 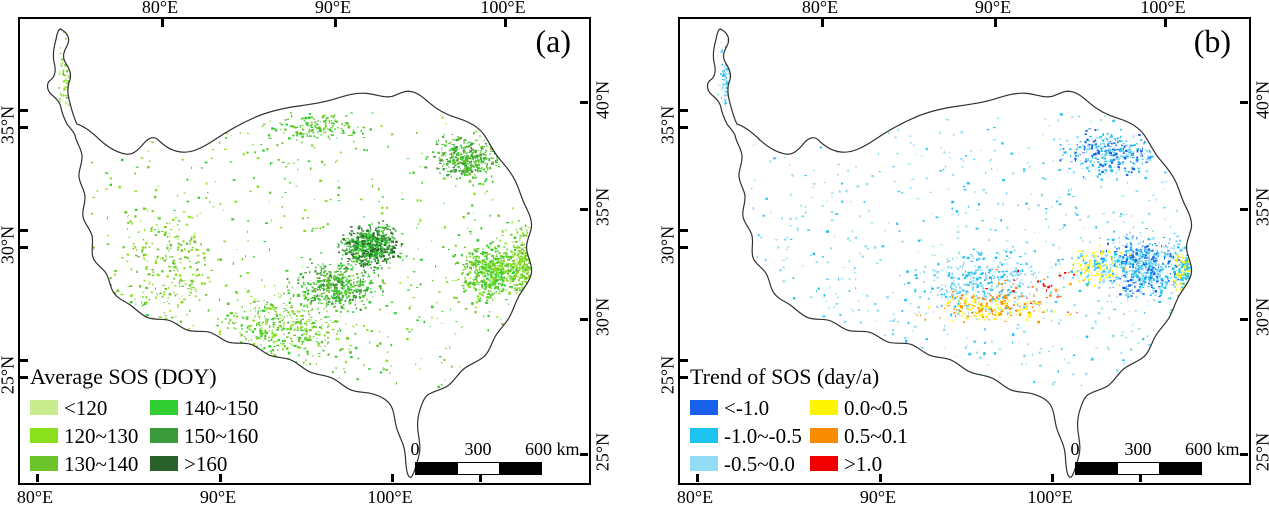 What do you see at coordinates (1260, 317) in the screenshot?
I see `axis-label-right: 30°N` at bounding box center [1260, 317].